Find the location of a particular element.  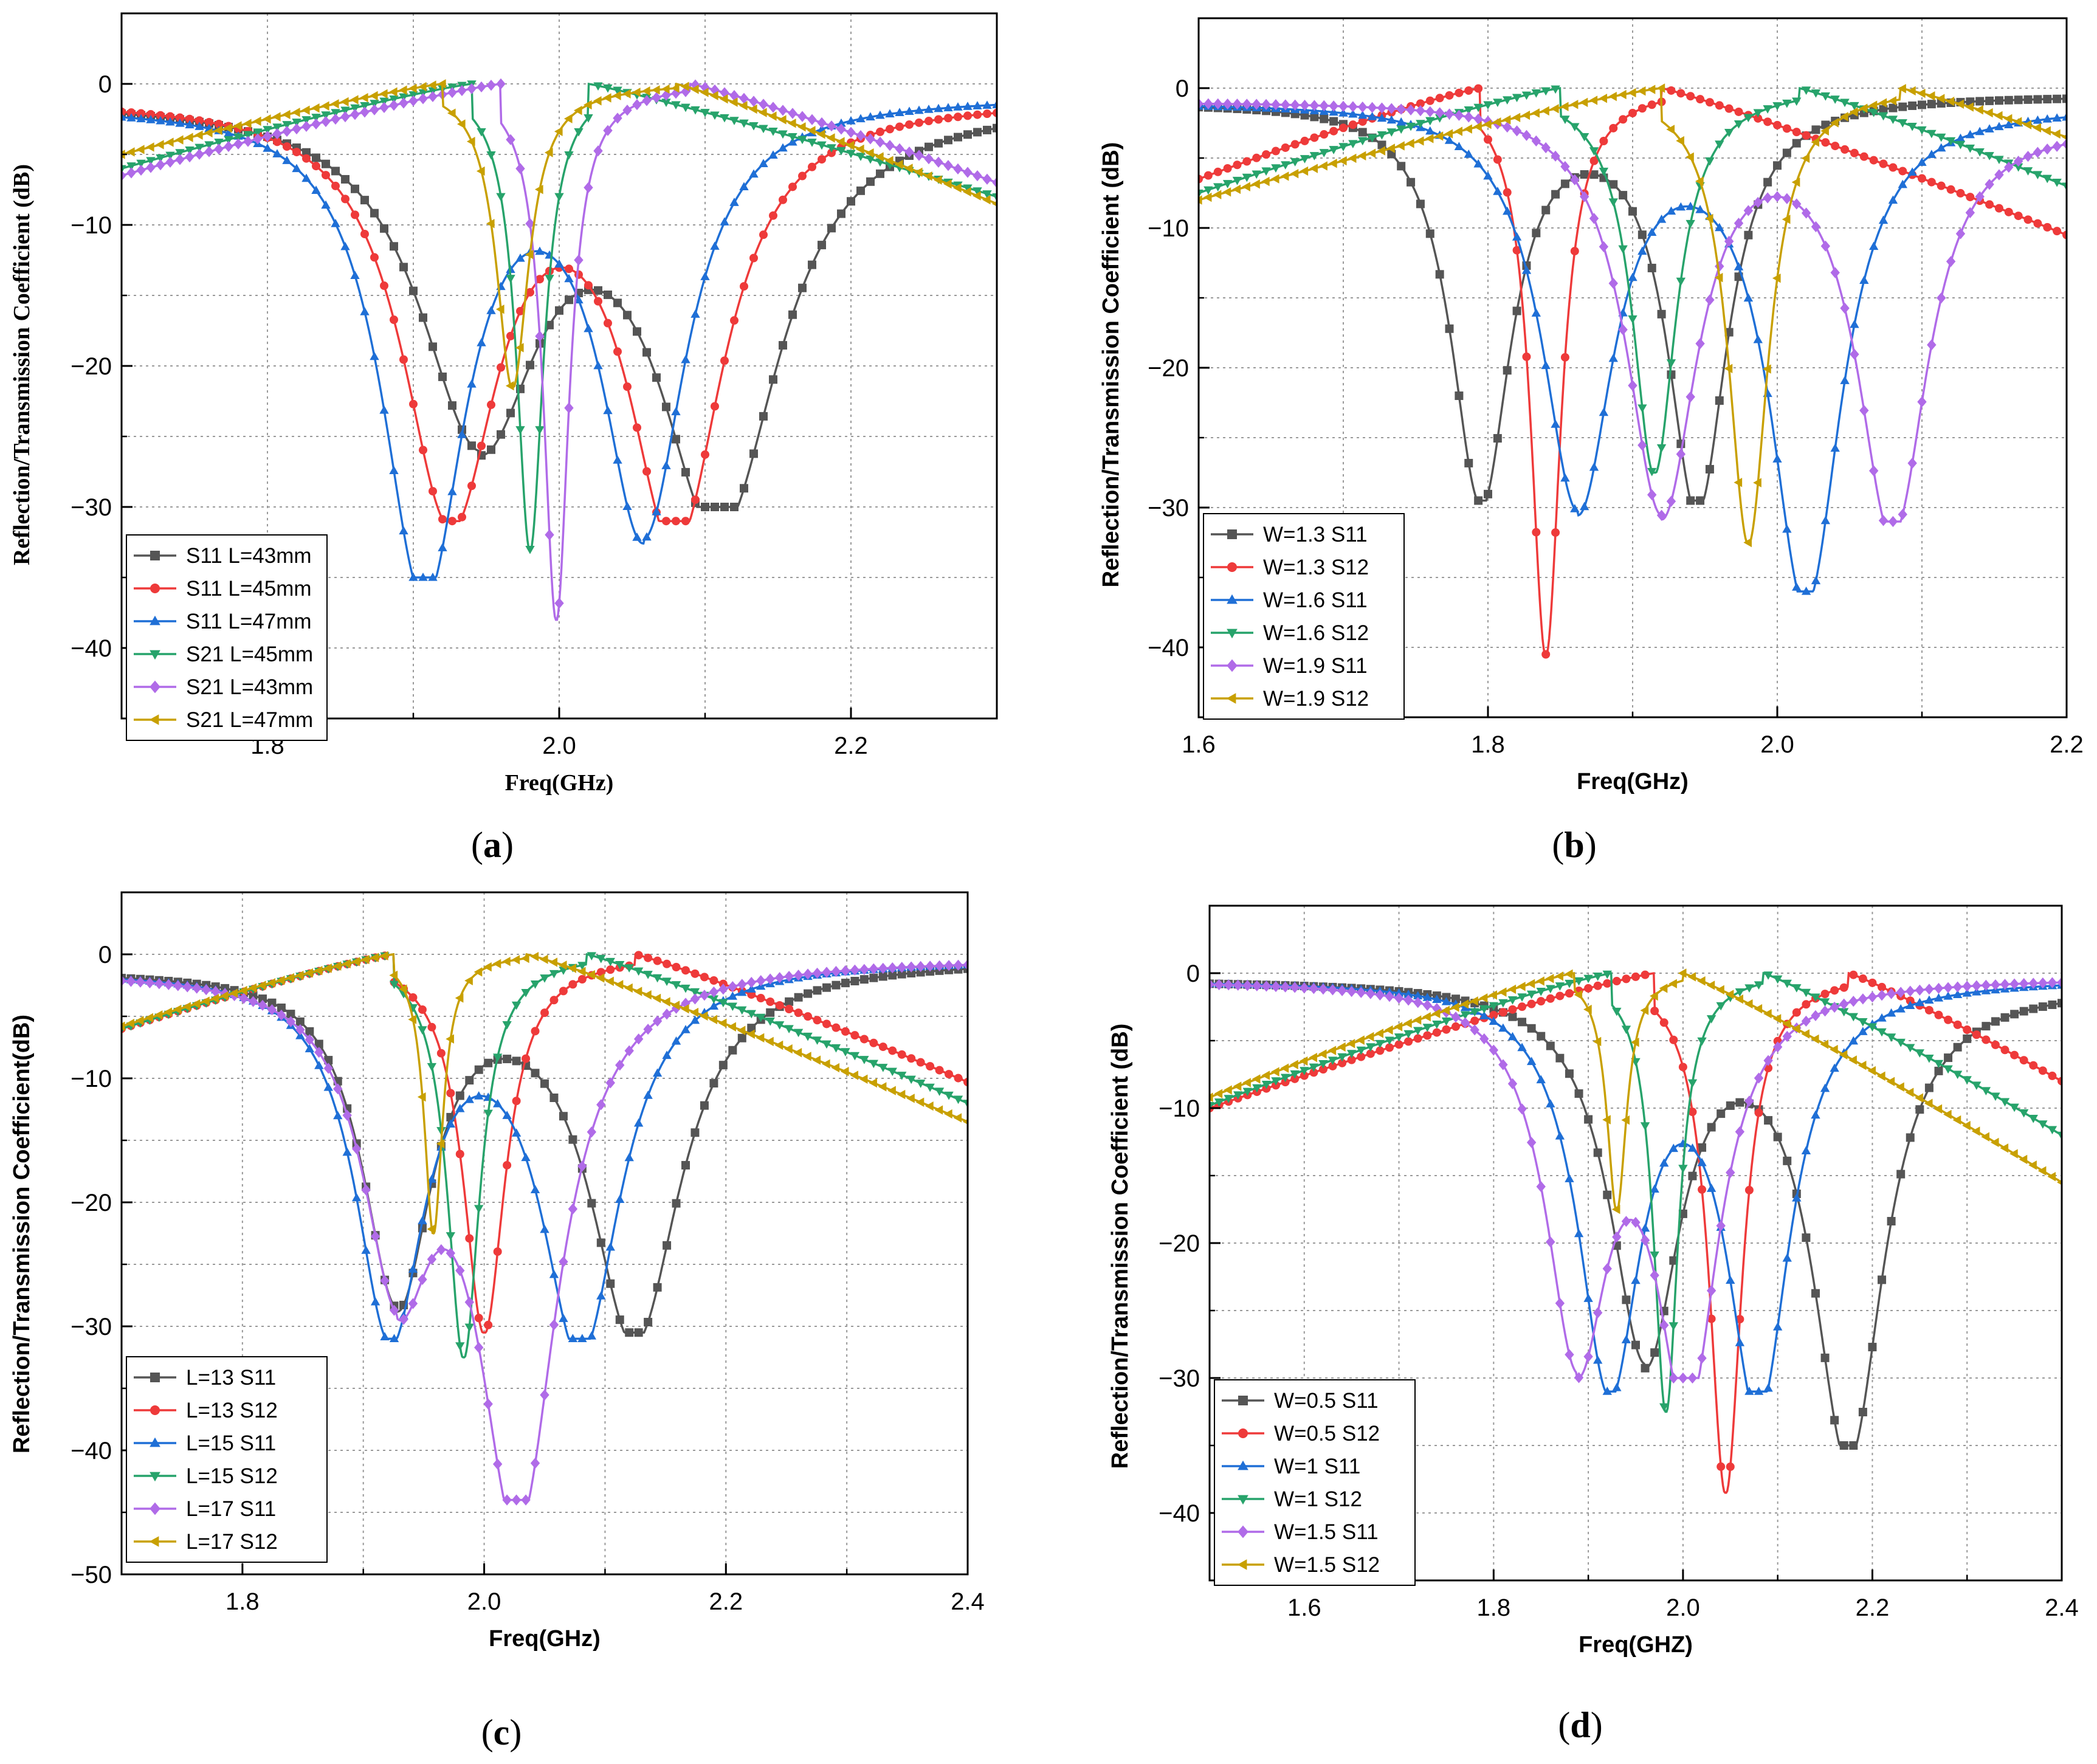

panel-c-legend-label: L=15 S11 is located at coordinates (231, 1443).